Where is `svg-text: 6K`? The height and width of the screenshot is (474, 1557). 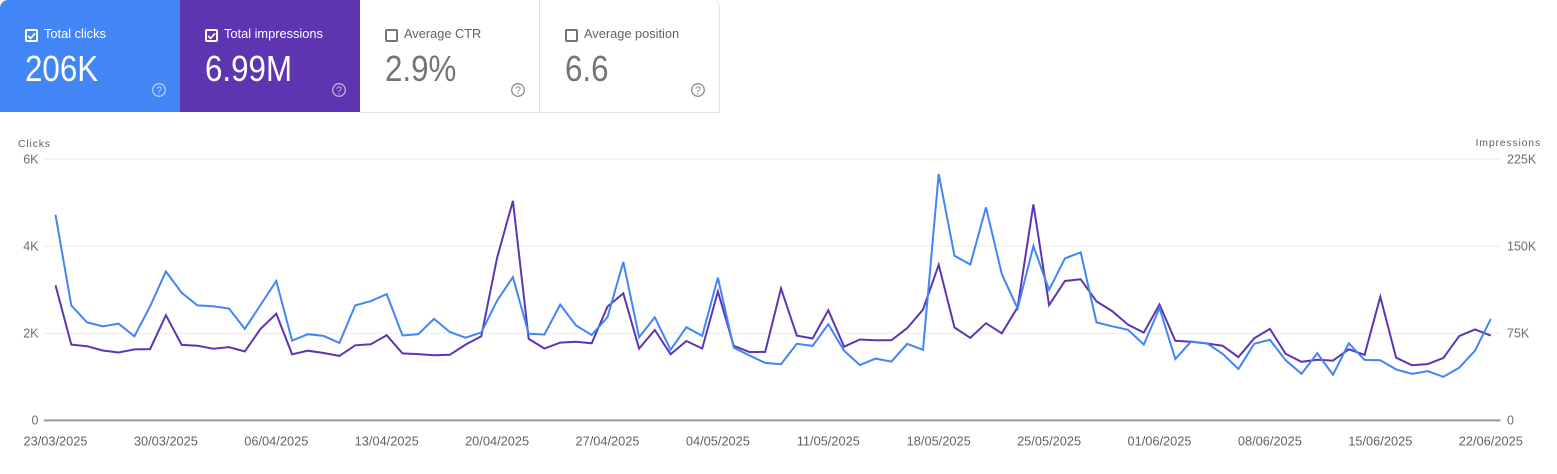 svg-text: 6K is located at coordinates (31, 159).